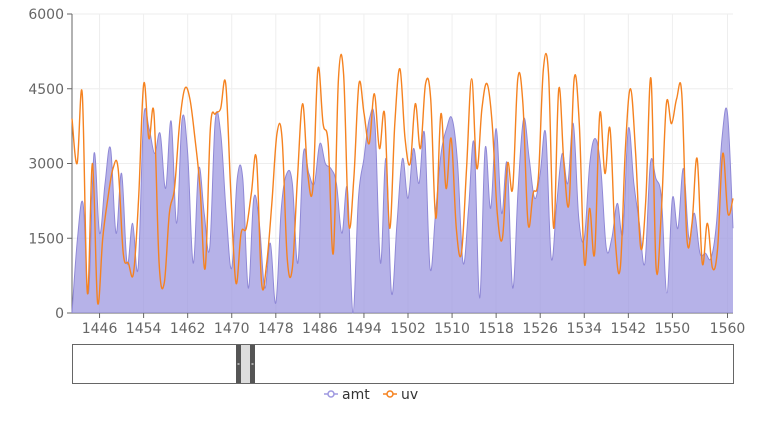 The image size is (779, 421). I want to click on legend-item-uv: uv, so click(400, 395).